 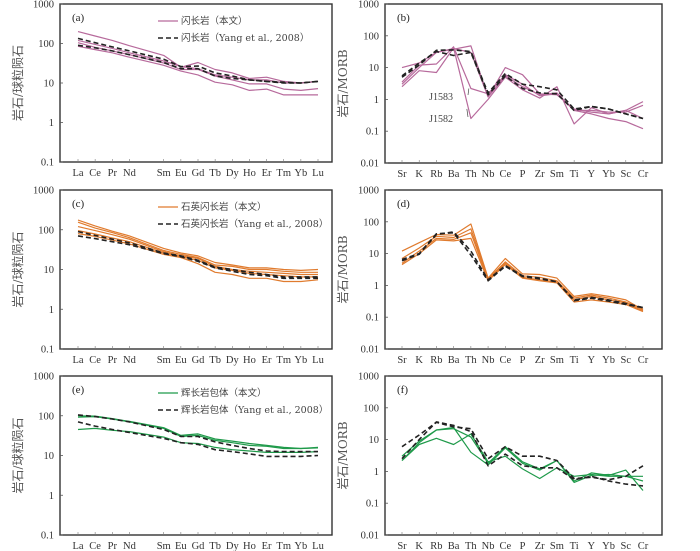 I want to click on y-tick-label: 0.01, so click(x=370, y=350).